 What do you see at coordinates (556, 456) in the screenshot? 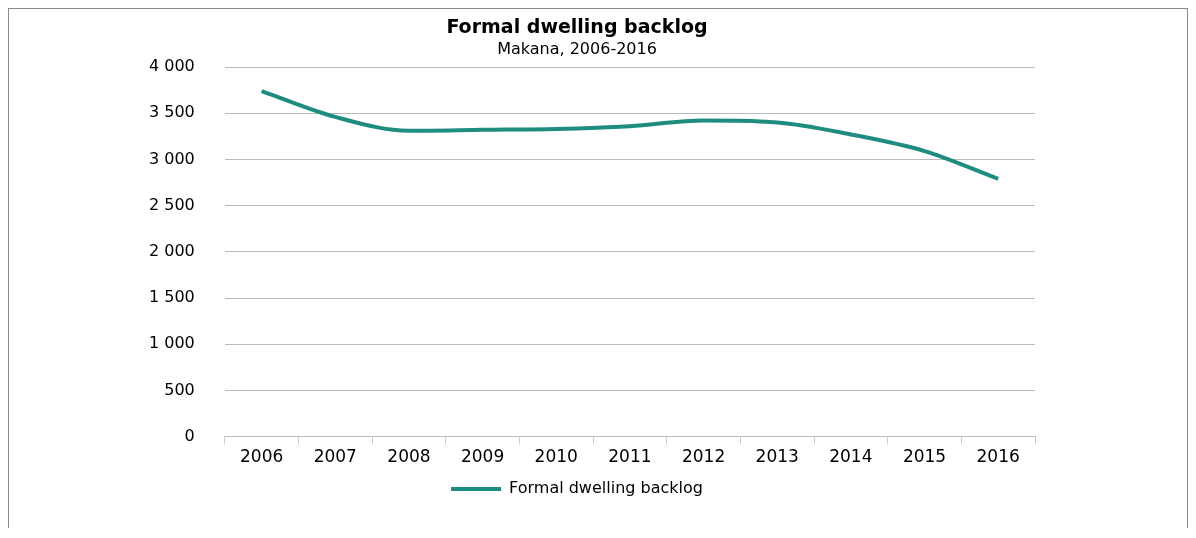
I see `x-tick-label: 2010` at bounding box center [556, 456].